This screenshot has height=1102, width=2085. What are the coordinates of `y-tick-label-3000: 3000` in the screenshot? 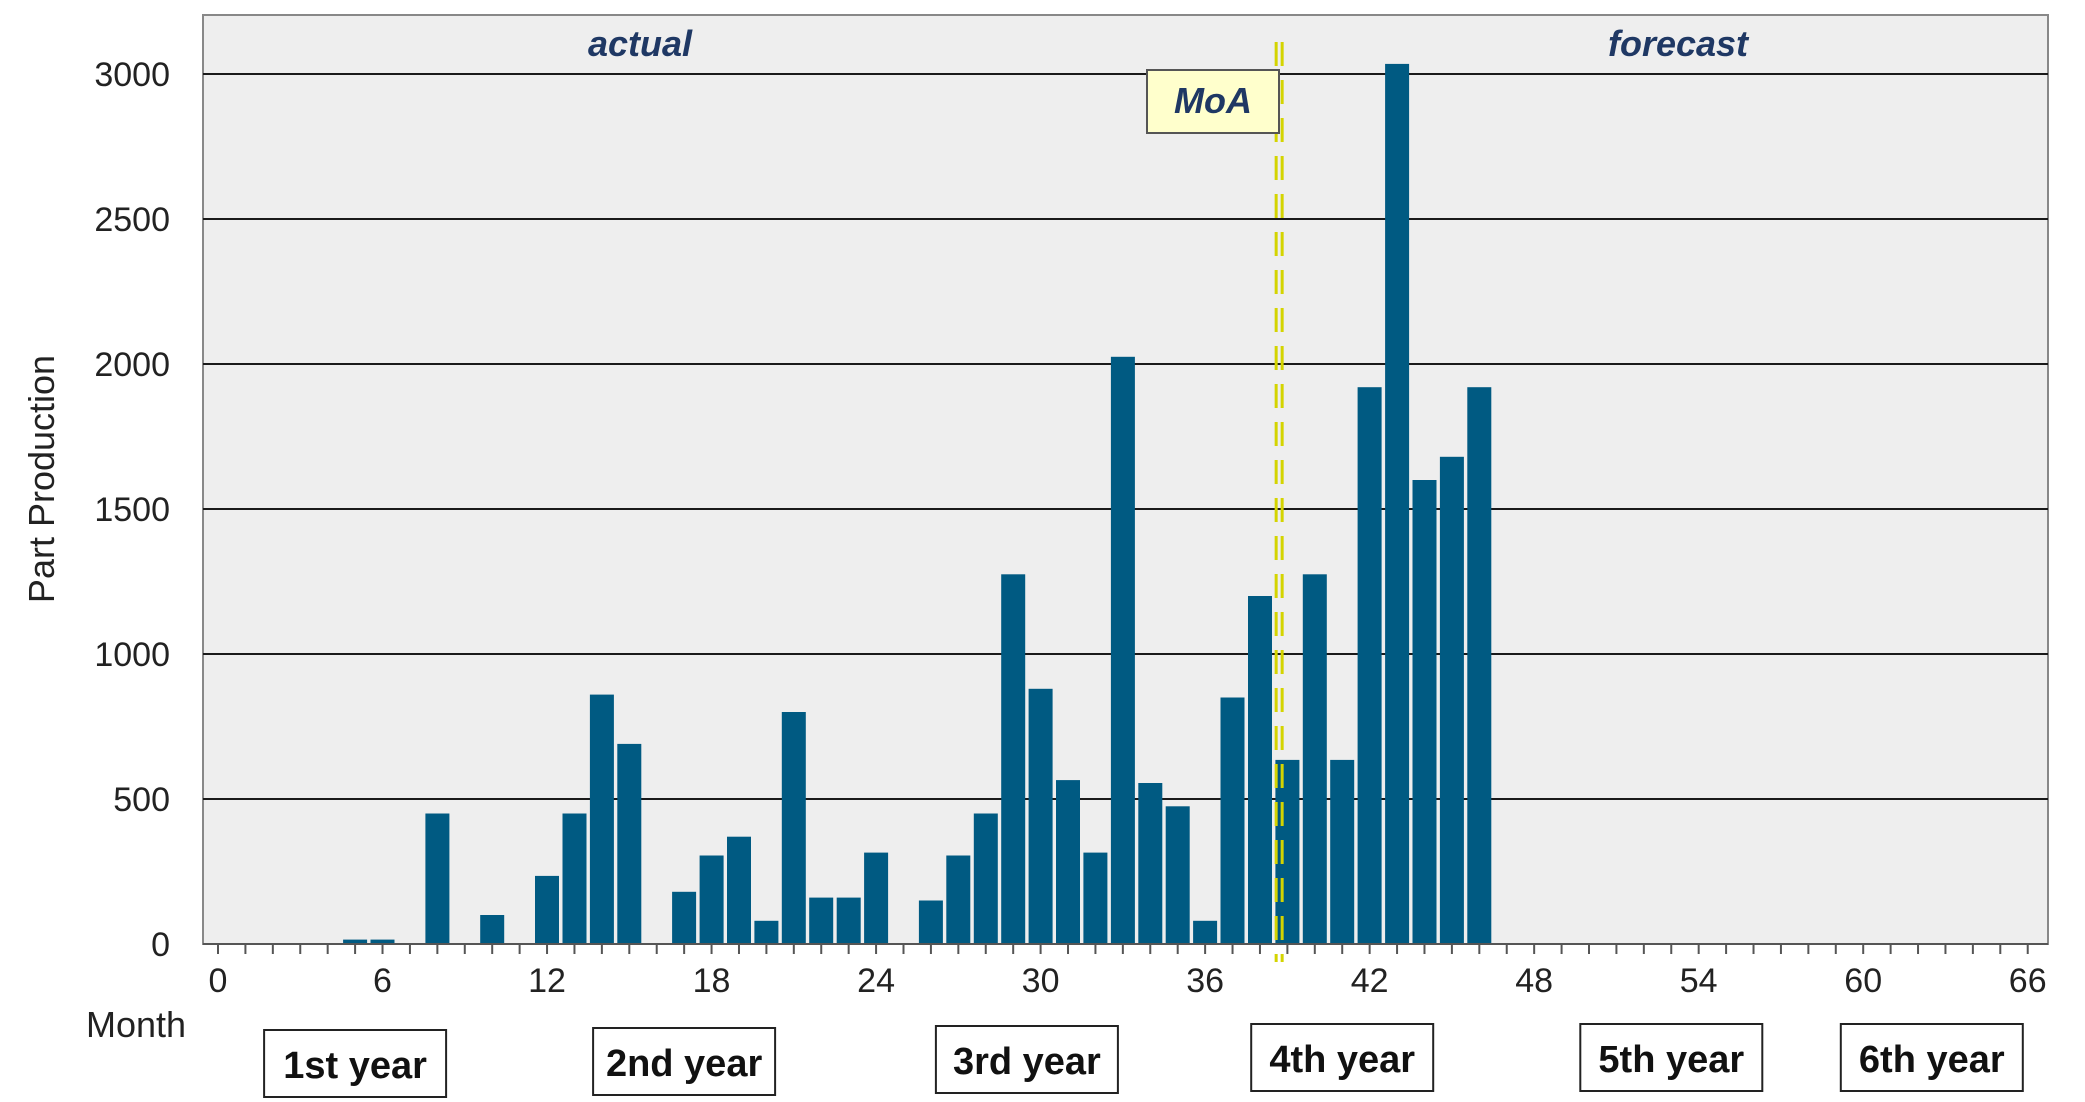 It's located at (132, 75).